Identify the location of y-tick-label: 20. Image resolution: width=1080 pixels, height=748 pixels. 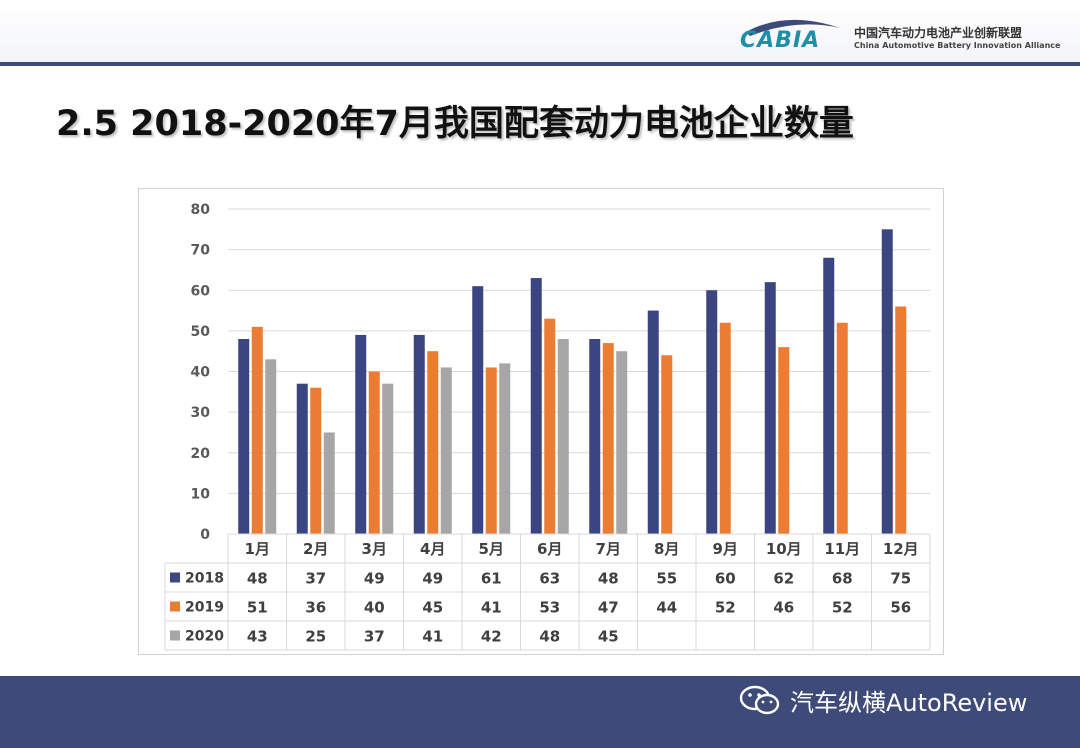
(201, 454).